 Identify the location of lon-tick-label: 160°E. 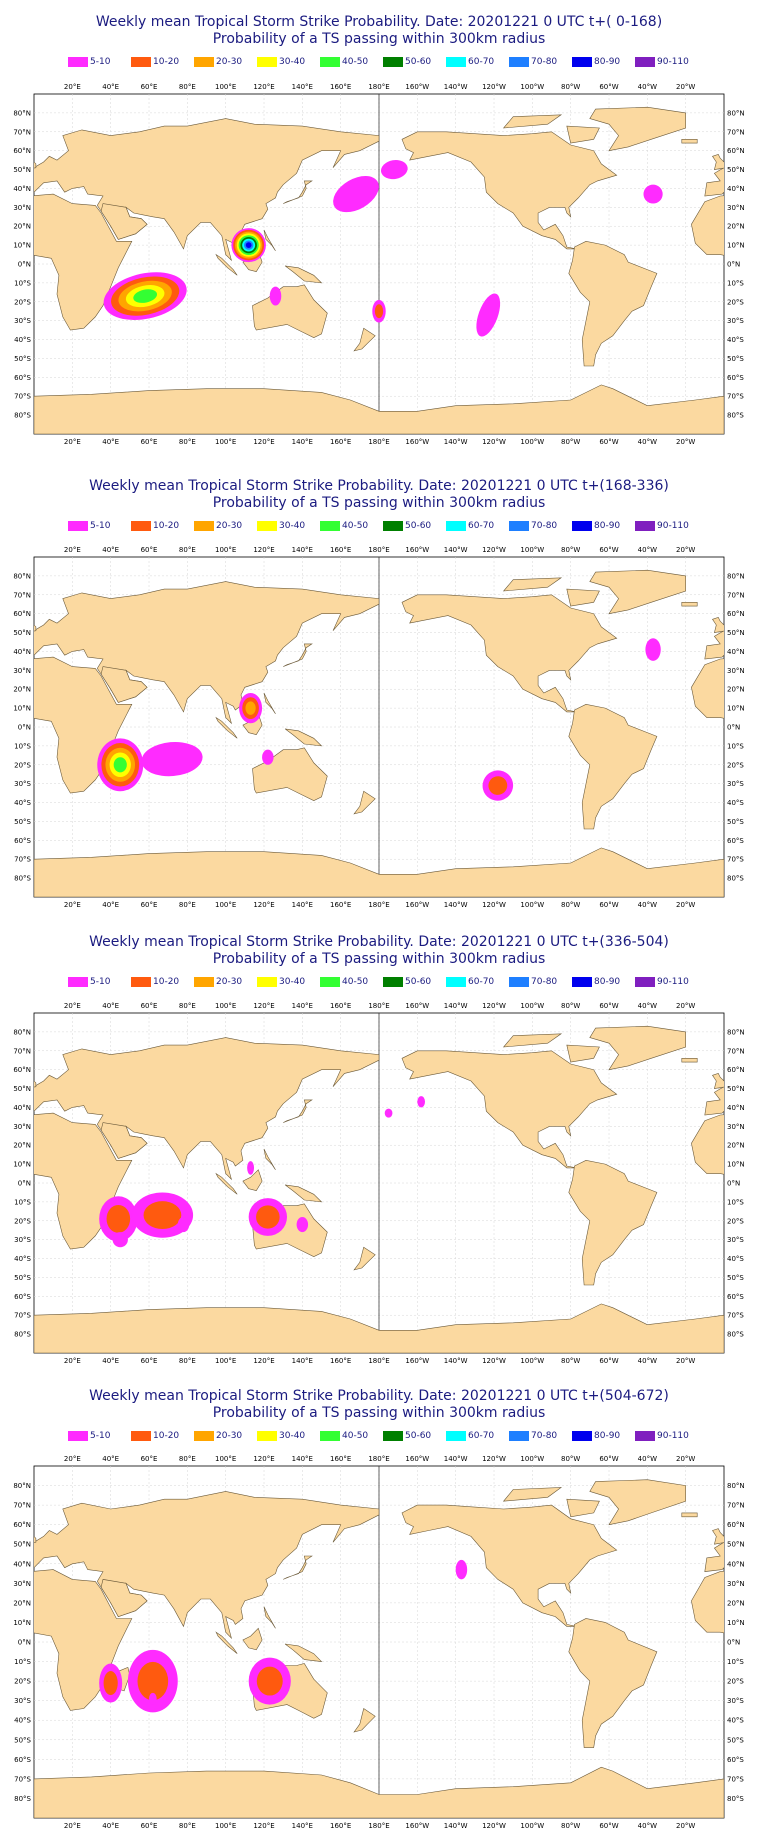
(340, 1826).